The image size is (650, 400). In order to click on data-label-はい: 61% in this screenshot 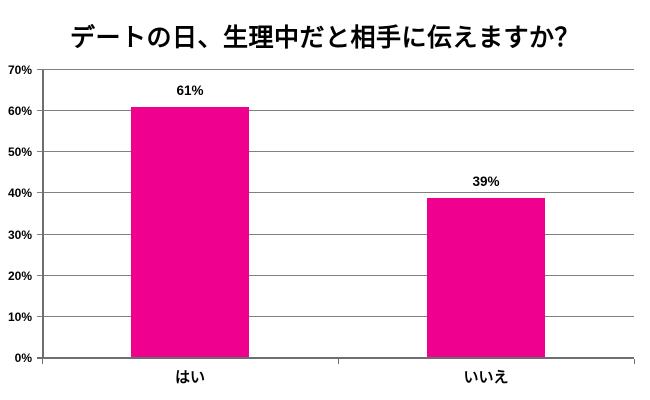, I will do `click(190, 90)`.